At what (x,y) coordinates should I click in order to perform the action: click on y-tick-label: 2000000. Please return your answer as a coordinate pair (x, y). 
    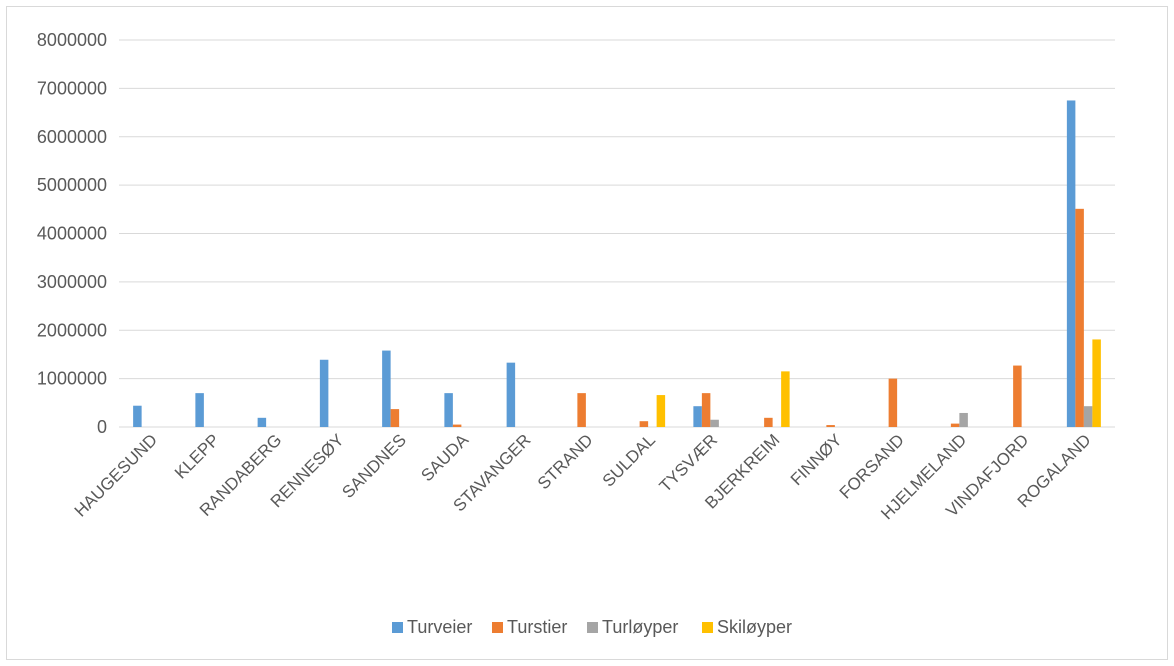
    Looking at the image, I should click on (72, 330).